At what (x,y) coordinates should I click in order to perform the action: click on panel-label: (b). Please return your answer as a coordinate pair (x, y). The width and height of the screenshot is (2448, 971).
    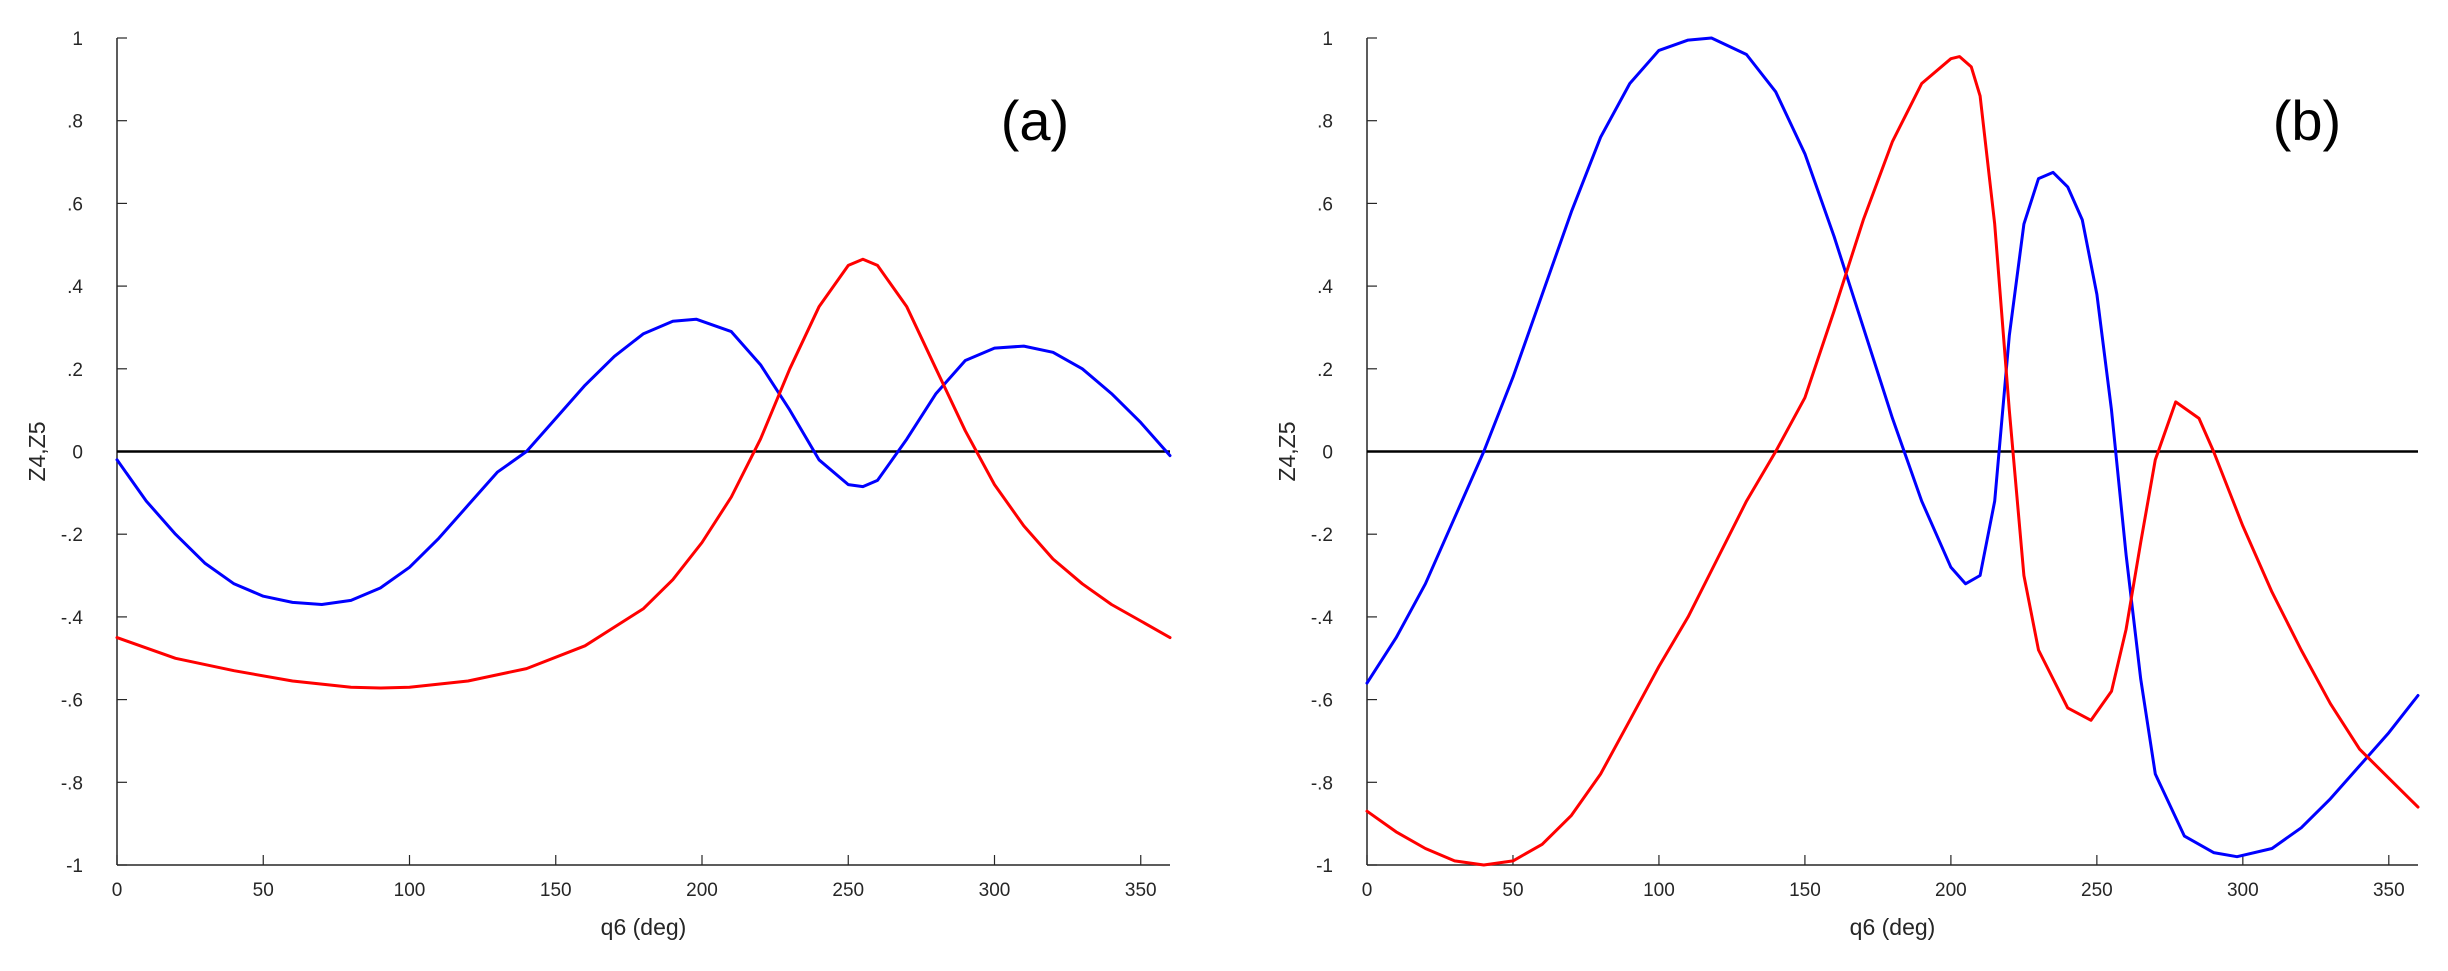
    Looking at the image, I should click on (2307, 120).